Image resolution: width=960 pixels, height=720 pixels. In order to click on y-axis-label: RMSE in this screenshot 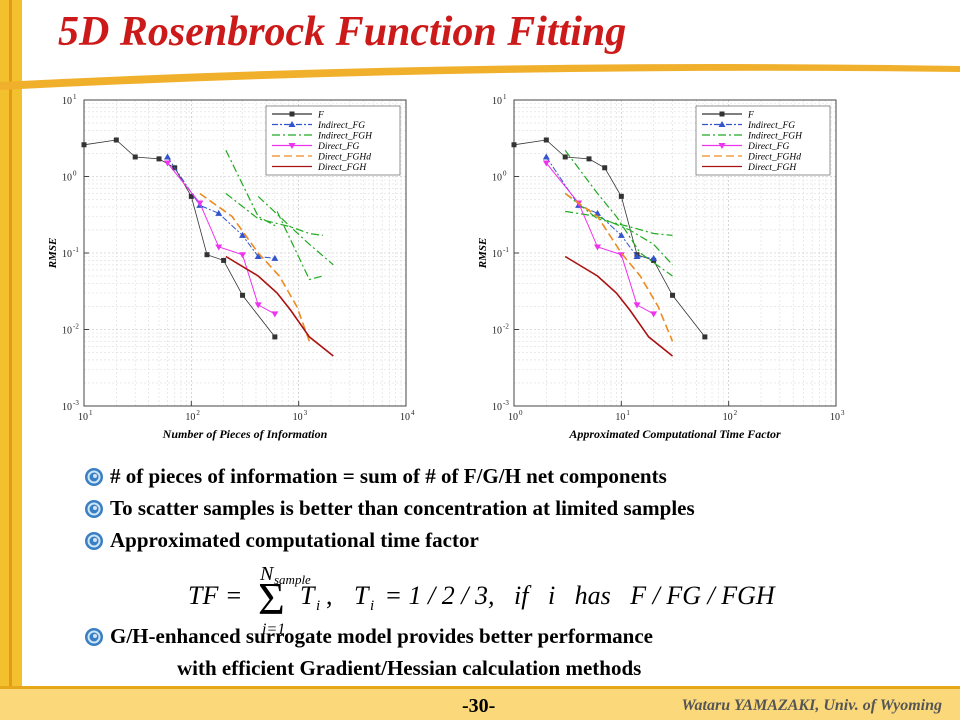, I will do `click(483, 254)`.